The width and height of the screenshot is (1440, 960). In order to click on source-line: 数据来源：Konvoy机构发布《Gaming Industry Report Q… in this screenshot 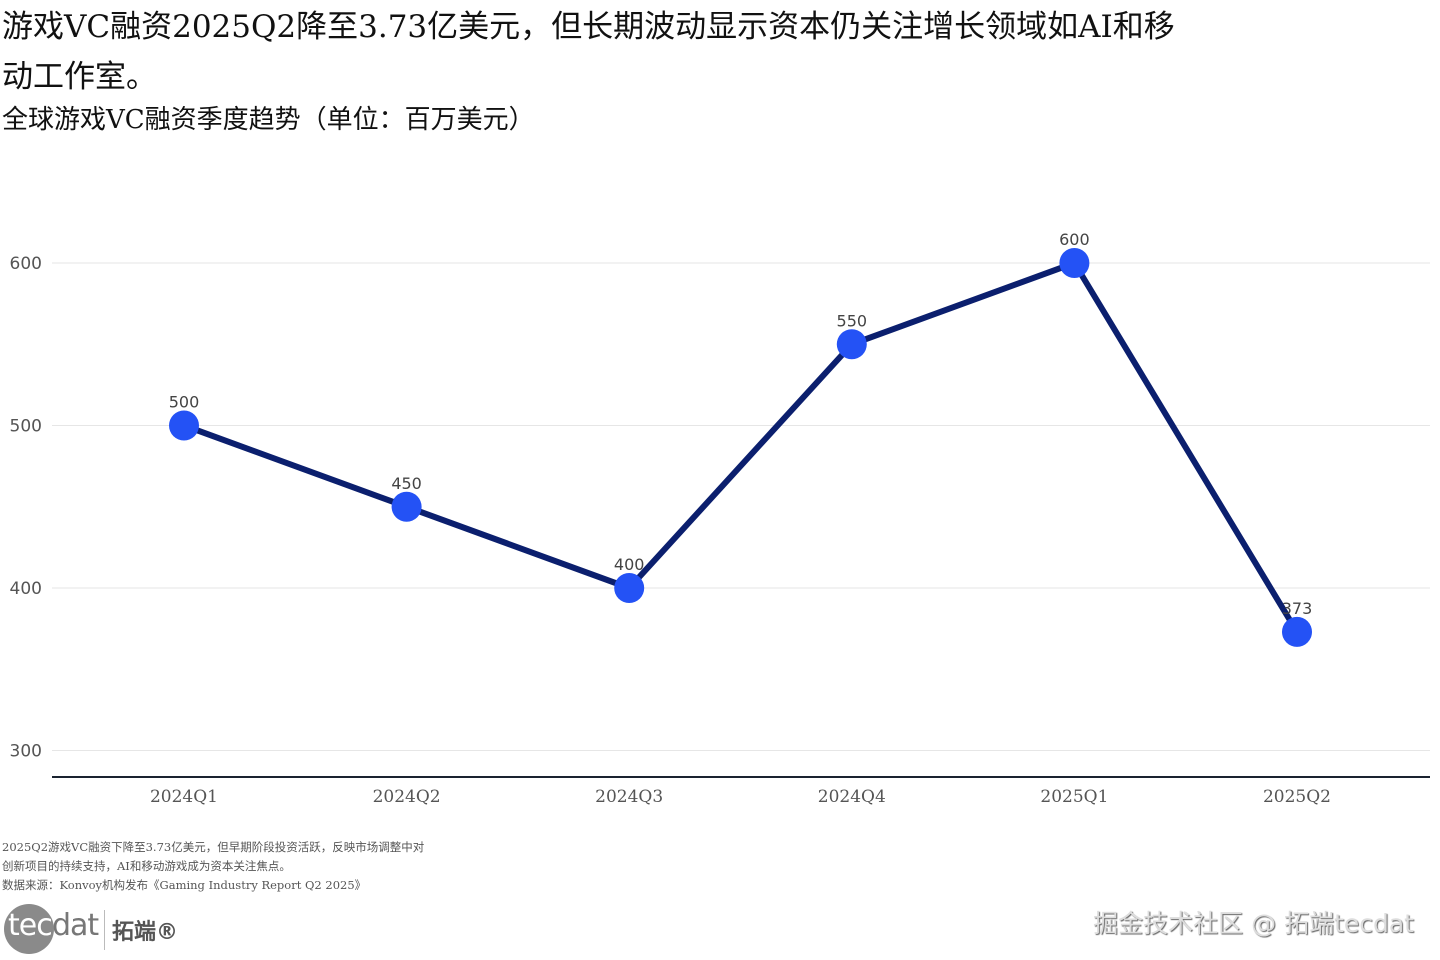, I will do `click(184, 885)`.